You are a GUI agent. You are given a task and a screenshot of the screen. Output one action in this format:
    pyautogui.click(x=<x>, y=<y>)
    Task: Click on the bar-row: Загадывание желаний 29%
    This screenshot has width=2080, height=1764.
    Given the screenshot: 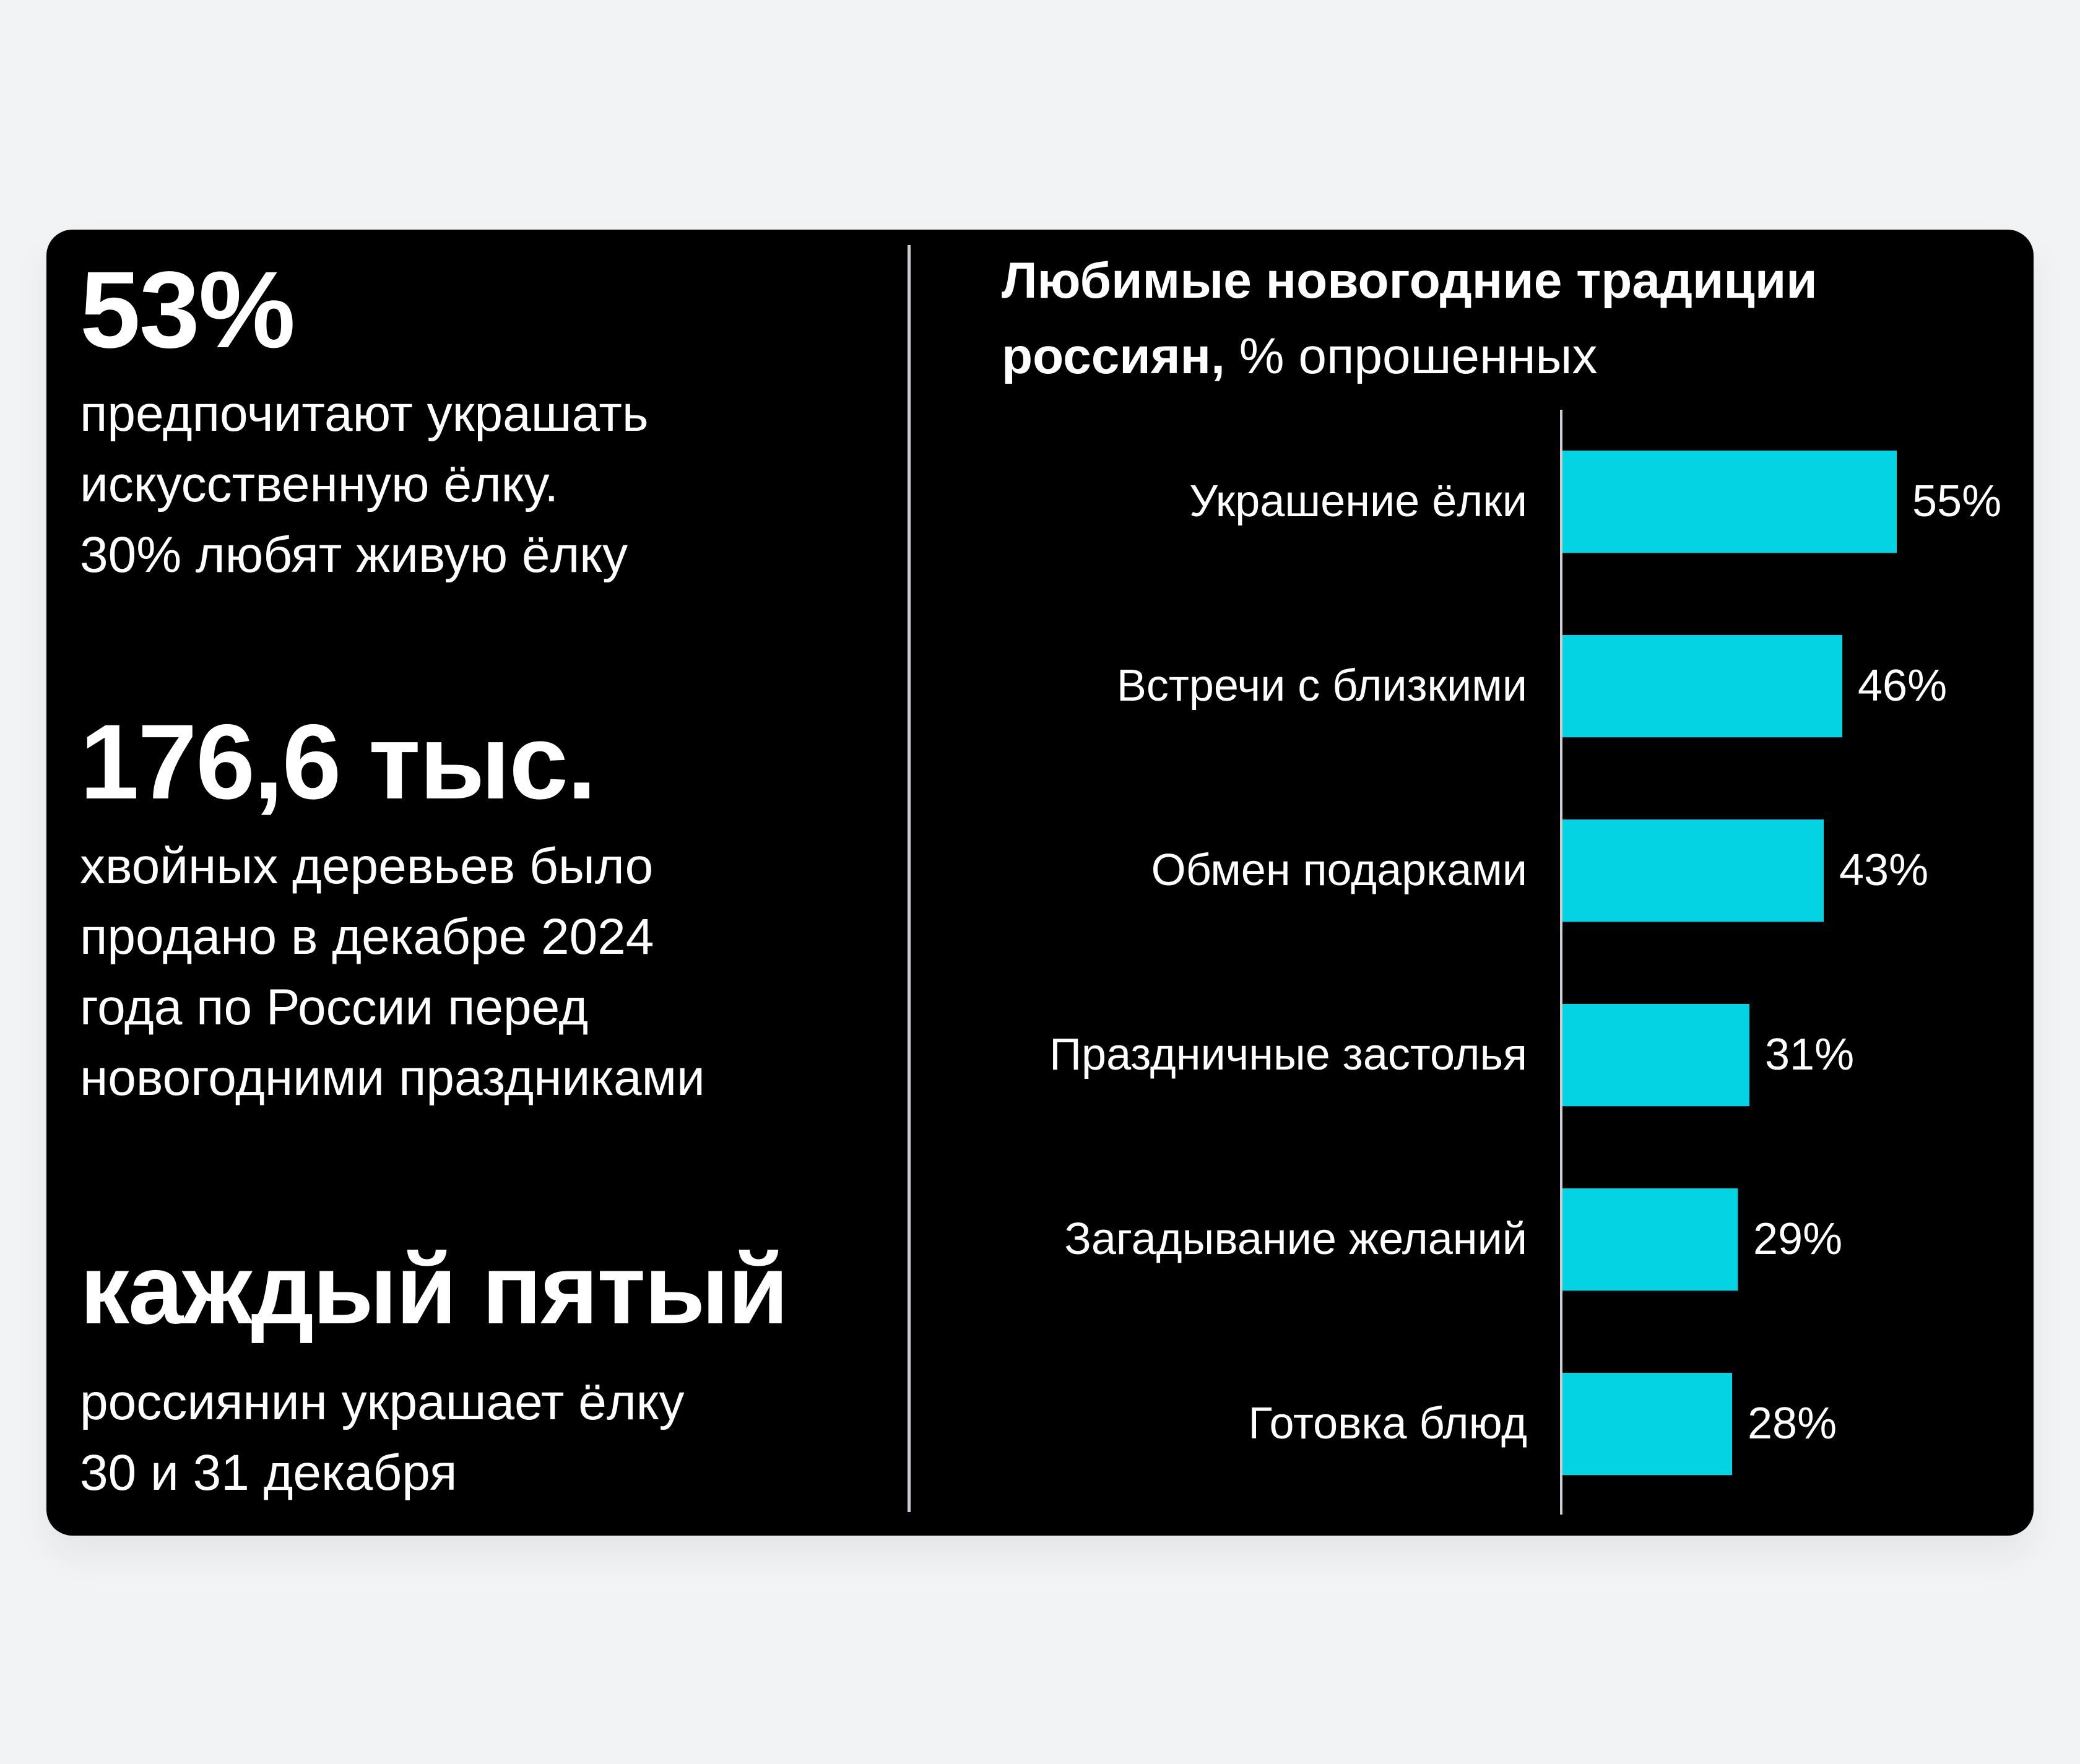 What is the action you would take?
    pyautogui.click(x=1040, y=1239)
    